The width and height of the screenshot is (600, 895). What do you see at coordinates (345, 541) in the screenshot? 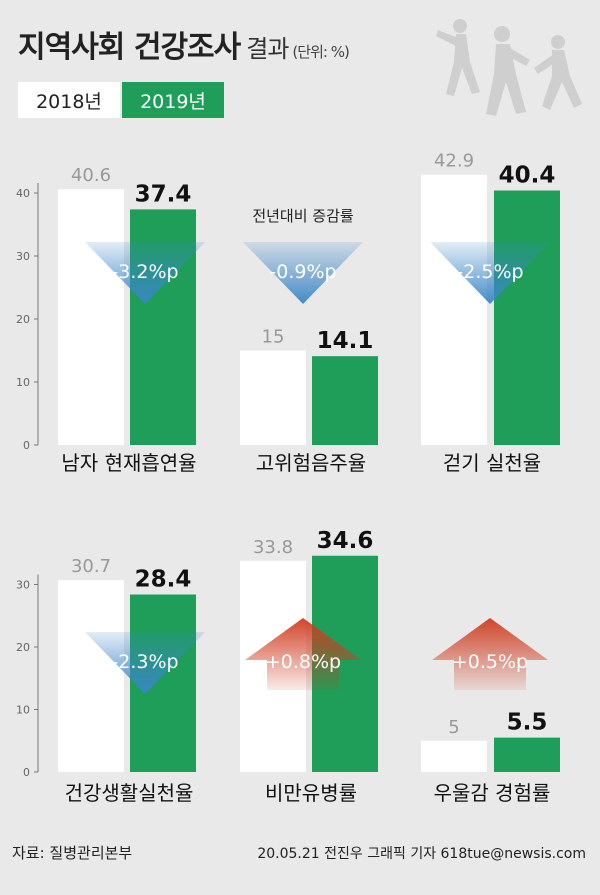
I see `value-label-2019: 34.6` at bounding box center [345, 541].